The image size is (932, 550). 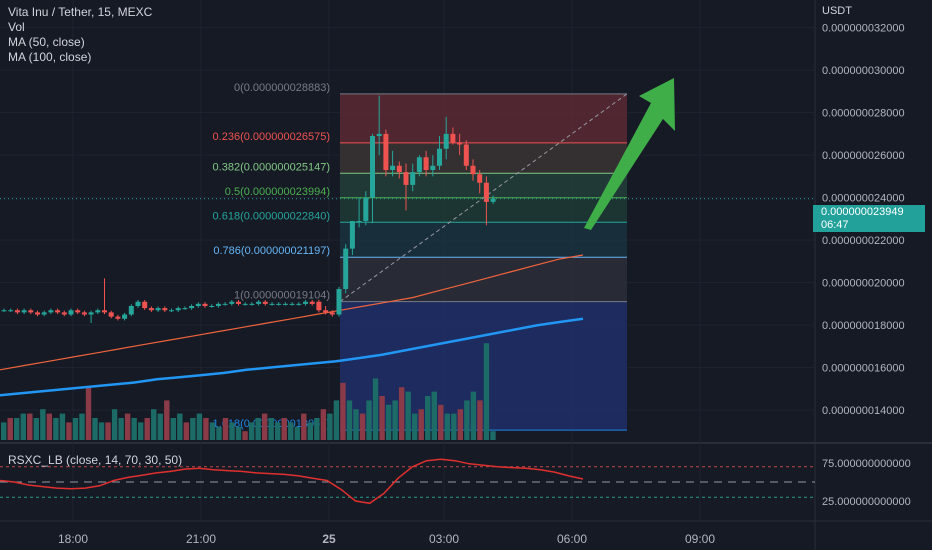 What do you see at coordinates (292, 357) in the screenshot?
I see `ma100-line` at bounding box center [292, 357].